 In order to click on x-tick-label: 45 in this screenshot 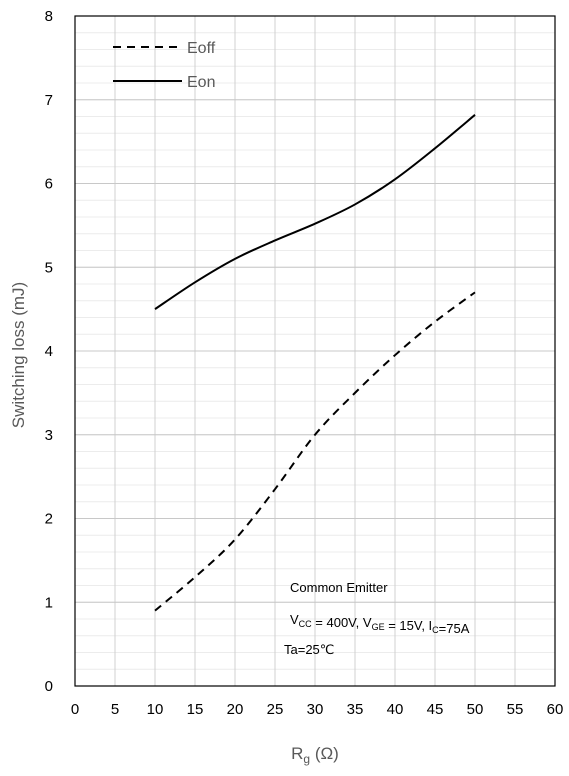, I will do `click(435, 709)`.